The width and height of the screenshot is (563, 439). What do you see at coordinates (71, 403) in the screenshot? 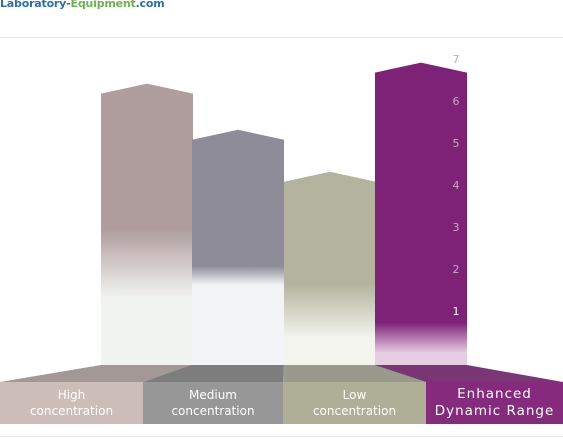
I see `category-label-0: High concentration` at bounding box center [71, 403].